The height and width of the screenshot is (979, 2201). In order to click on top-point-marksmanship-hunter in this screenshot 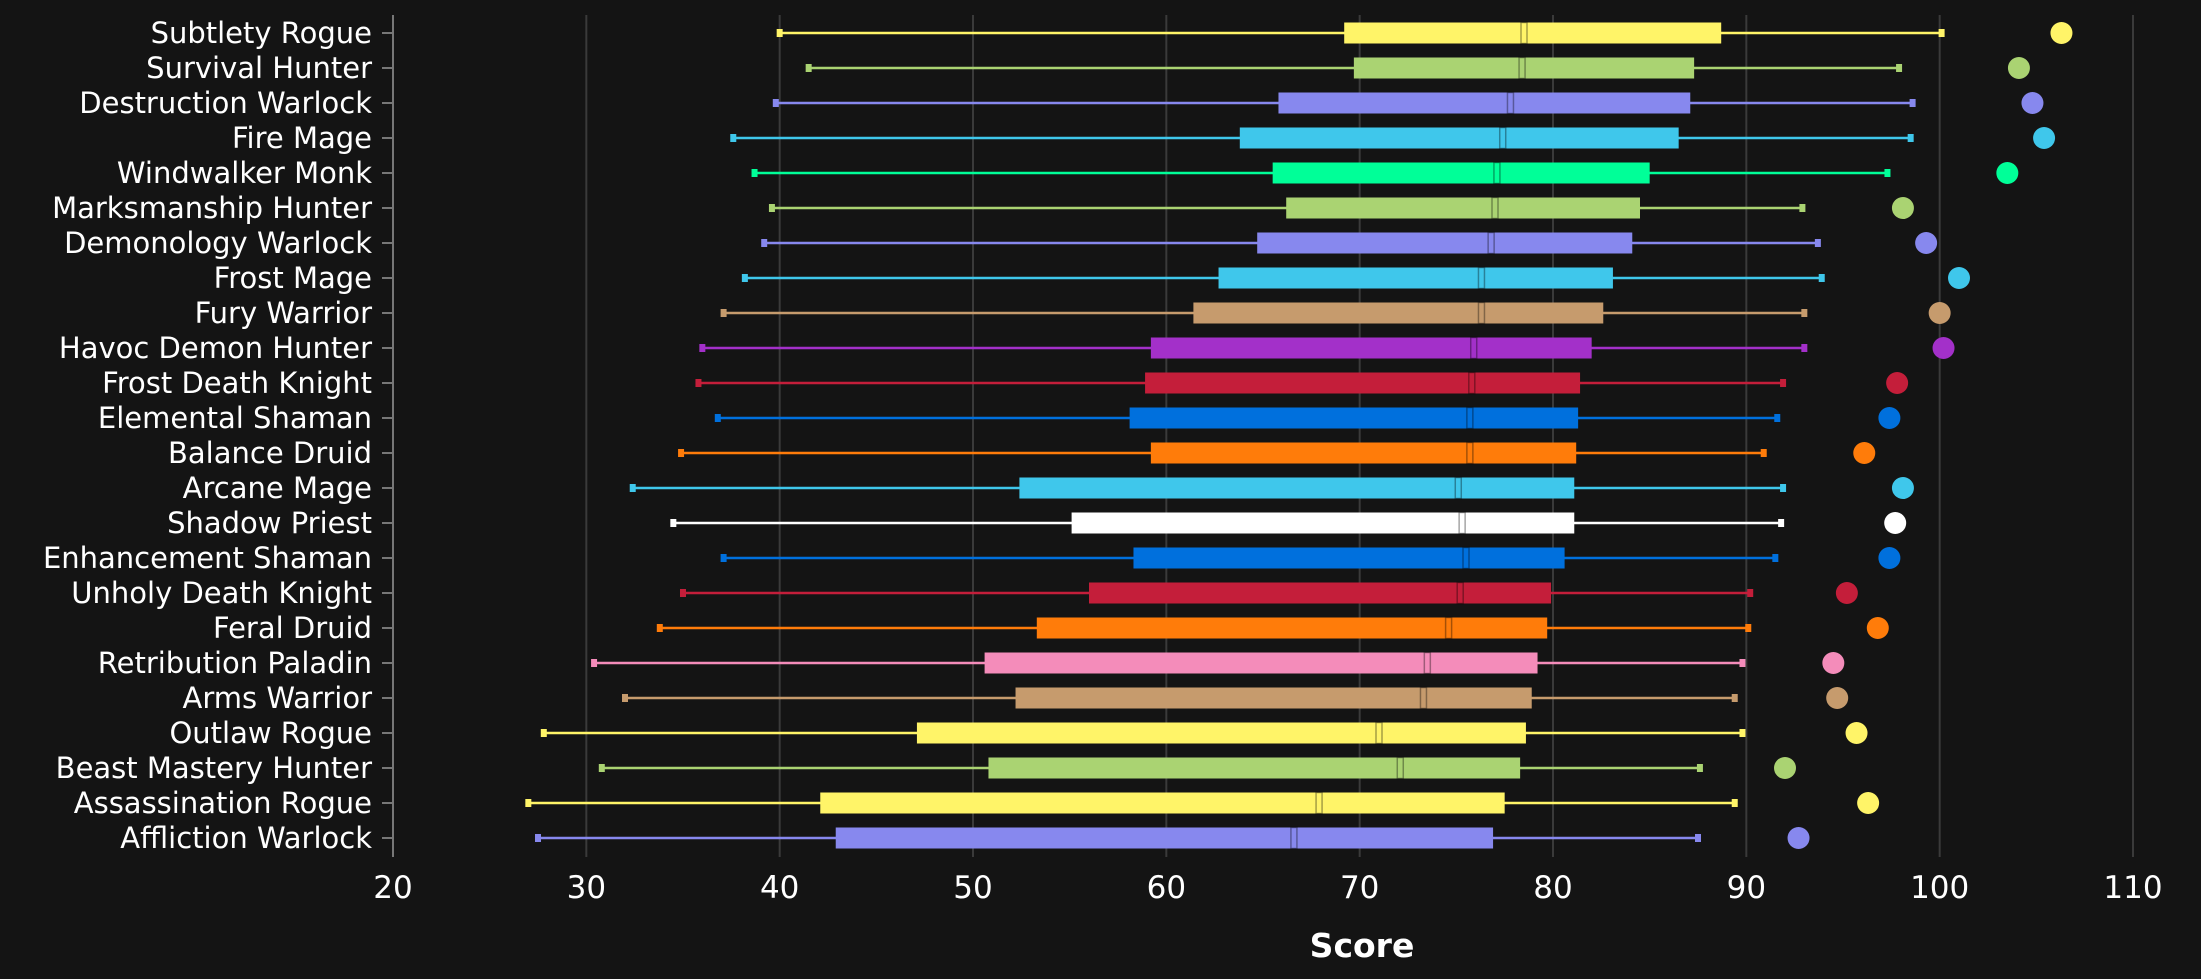, I will do `click(1902, 208)`.